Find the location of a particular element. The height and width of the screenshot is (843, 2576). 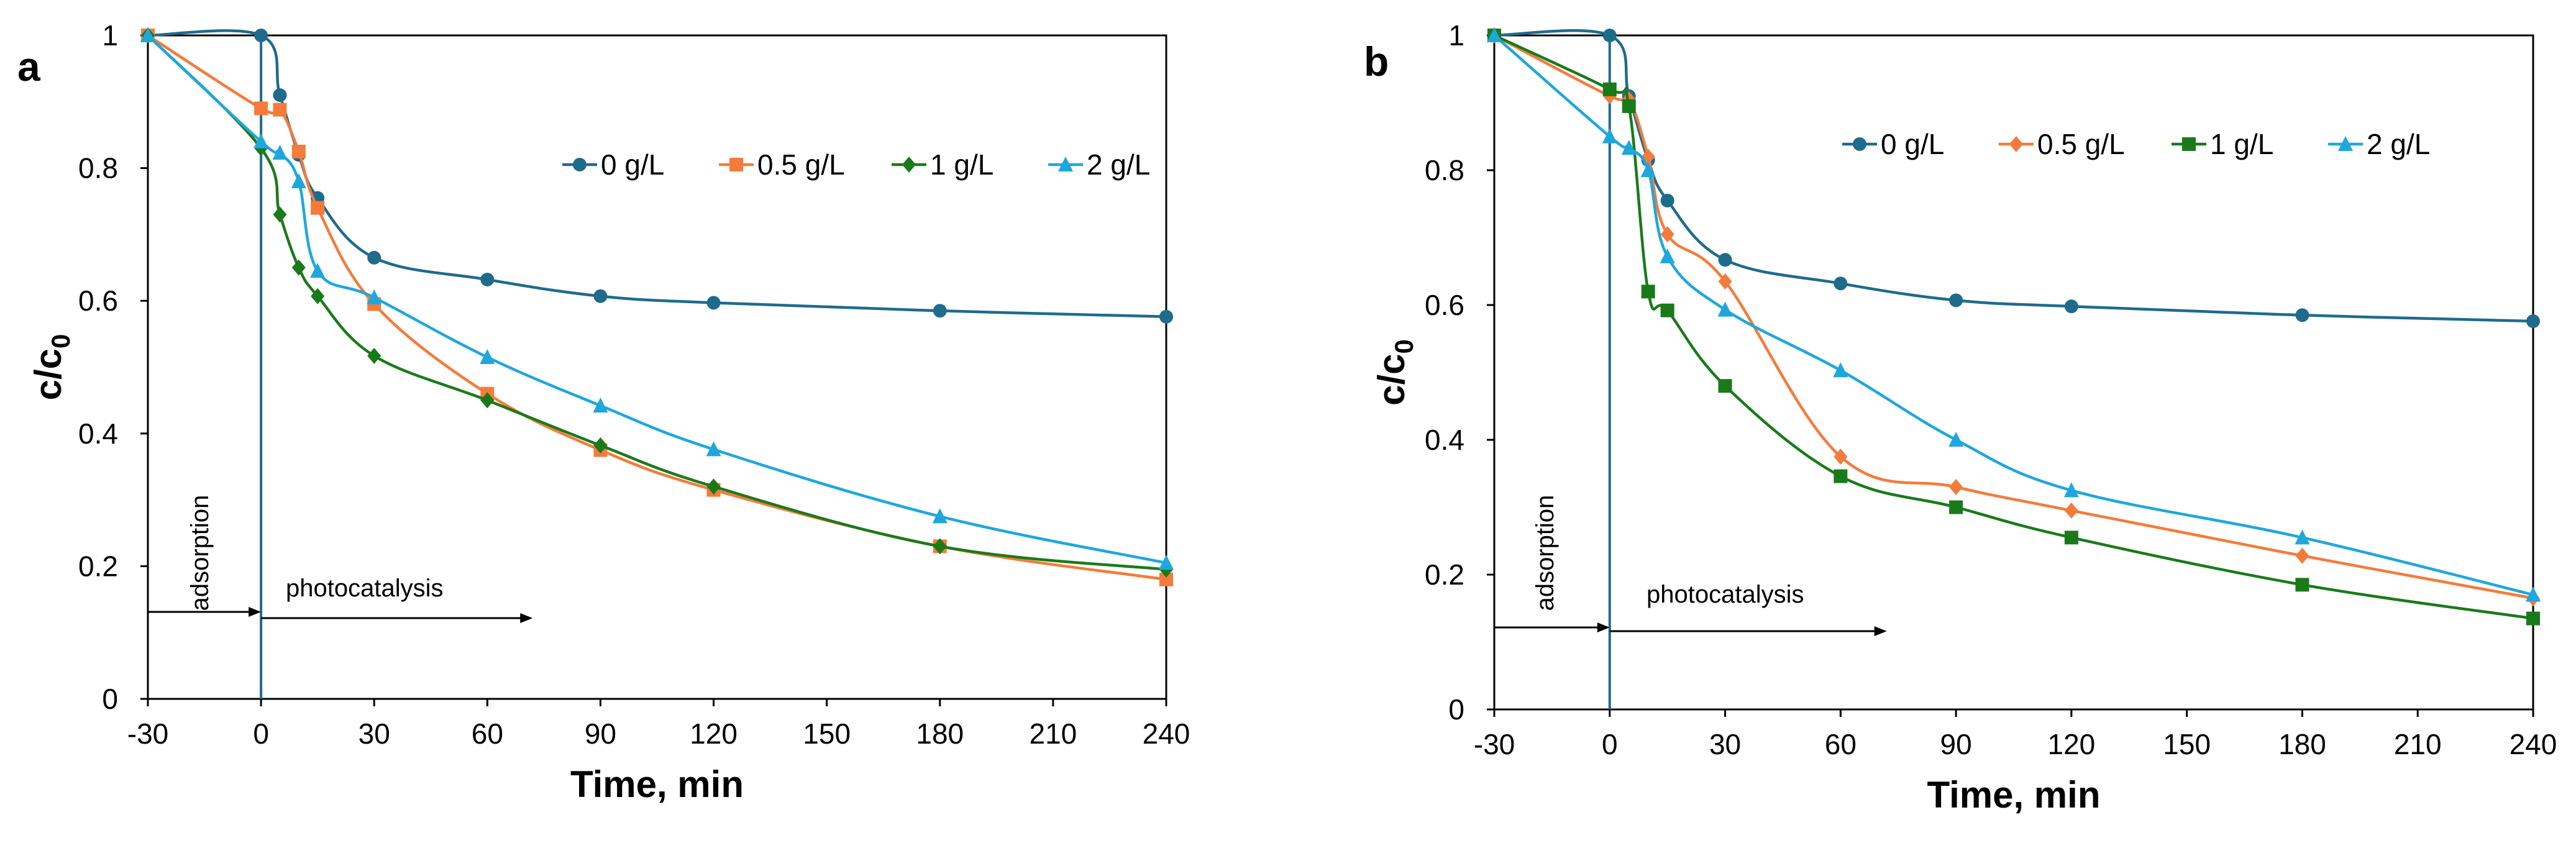

y-tick-label: 0 is located at coordinates (1456, 709).